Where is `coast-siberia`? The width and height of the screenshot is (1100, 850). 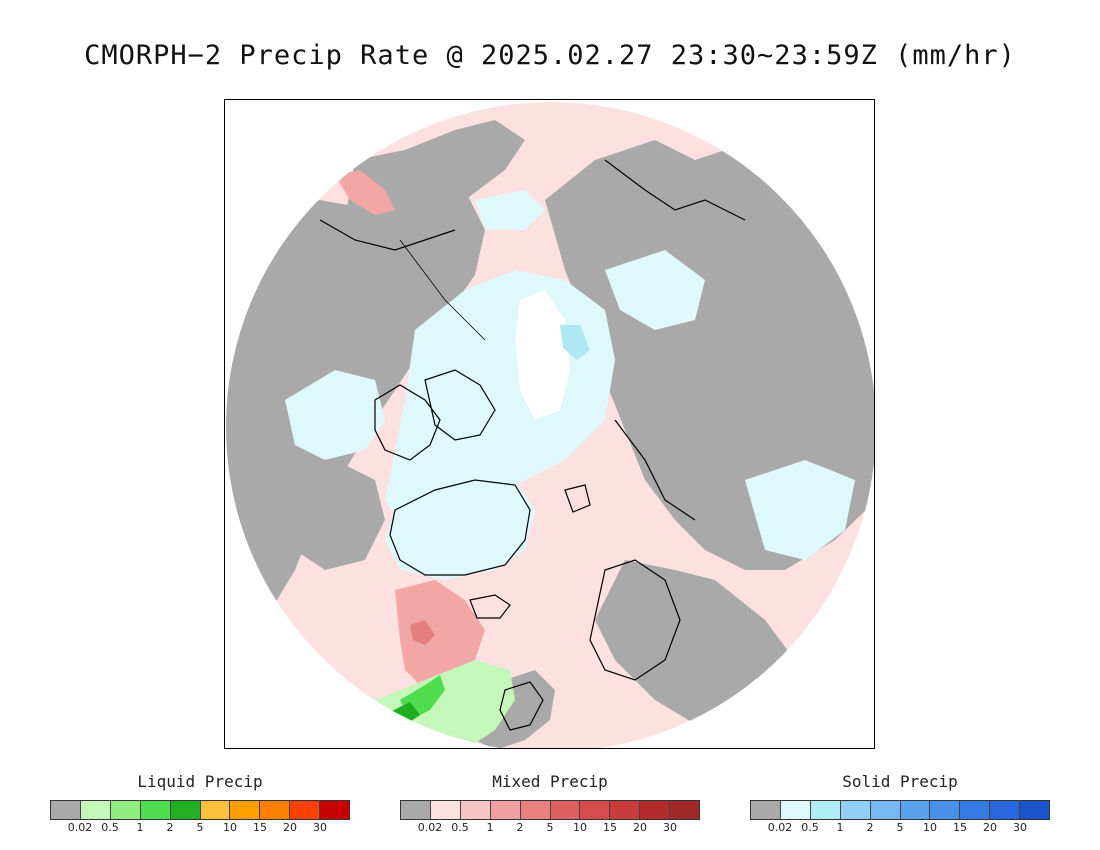 coast-siberia is located at coordinates (675, 190).